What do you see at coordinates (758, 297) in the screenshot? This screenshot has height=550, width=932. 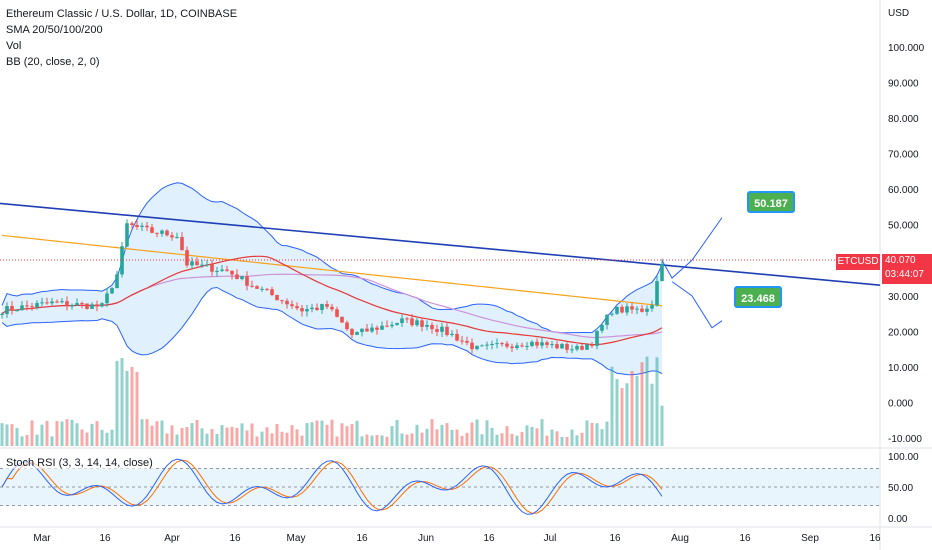 I see `lower-target-callout: 23.468` at bounding box center [758, 297].